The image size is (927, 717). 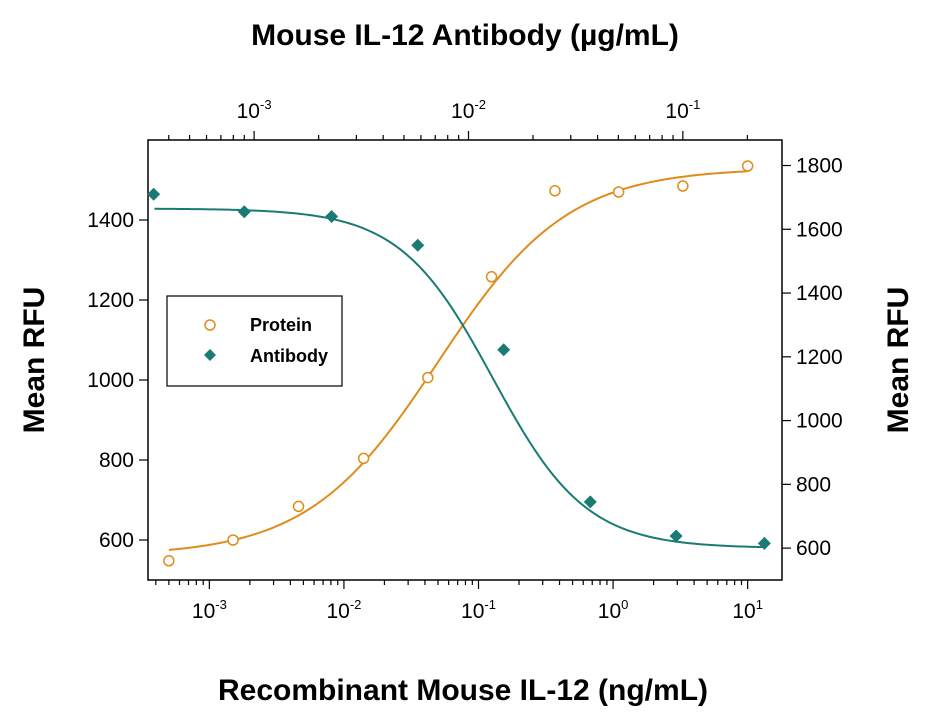 I want to click on top-tick-label: 10⁻¹, so click(x=682, y=110).